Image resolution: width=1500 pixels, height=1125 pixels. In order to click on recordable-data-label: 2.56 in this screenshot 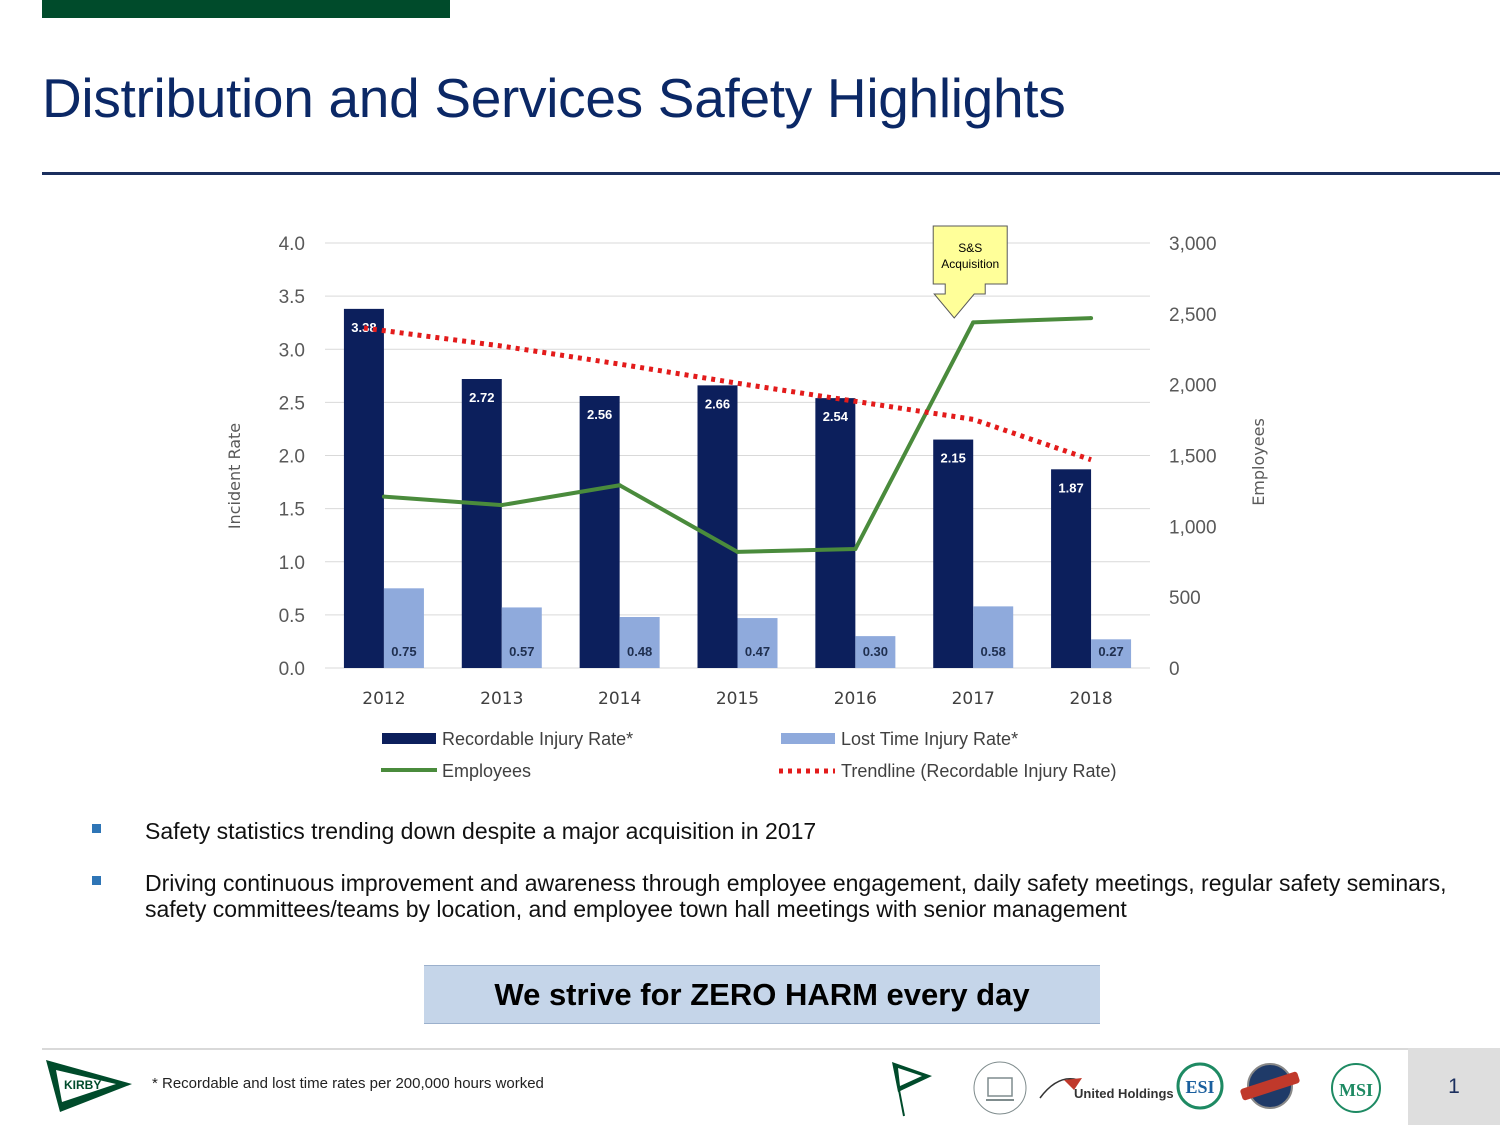, I will do `click(599, 414)`.